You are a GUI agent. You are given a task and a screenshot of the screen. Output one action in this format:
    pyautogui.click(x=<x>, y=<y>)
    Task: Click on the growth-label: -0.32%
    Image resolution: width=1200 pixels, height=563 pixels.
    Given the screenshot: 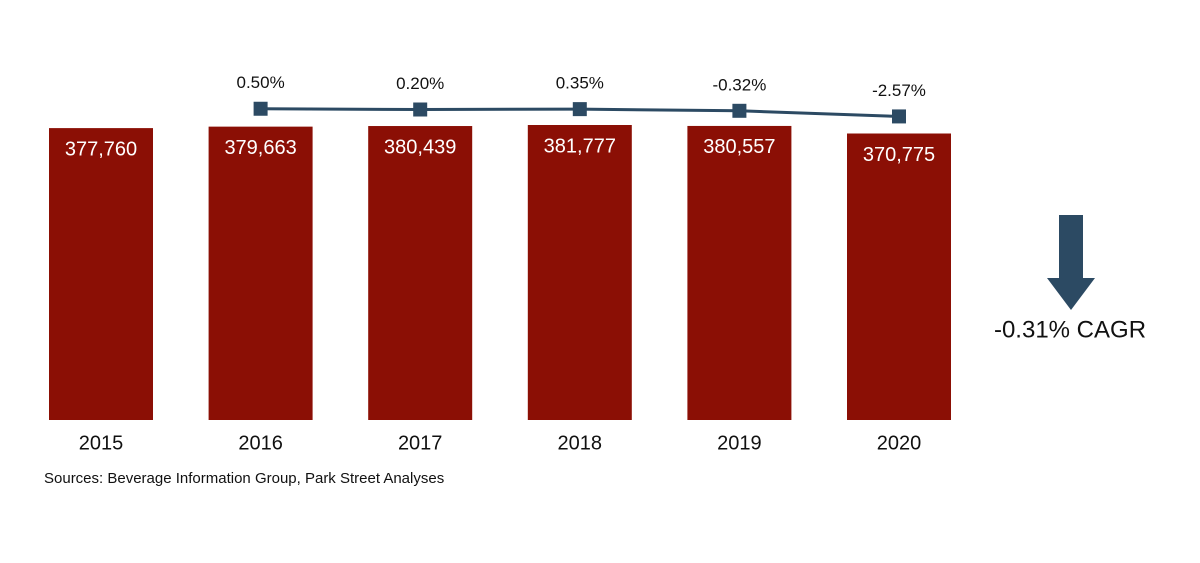 What is the action you would take?
    pyautogui.click(x=739, y=84)
    